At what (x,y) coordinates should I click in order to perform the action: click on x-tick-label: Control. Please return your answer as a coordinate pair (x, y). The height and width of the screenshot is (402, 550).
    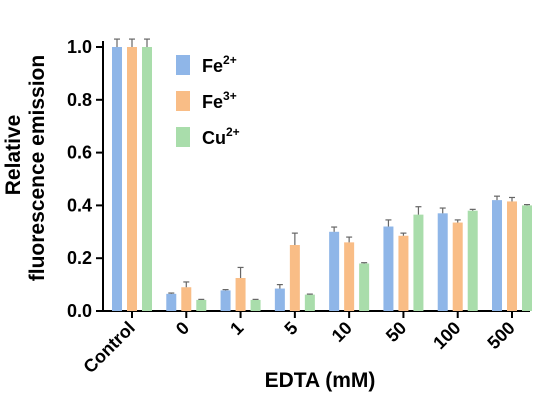
    Looking at the image, I should click on (108, 347).